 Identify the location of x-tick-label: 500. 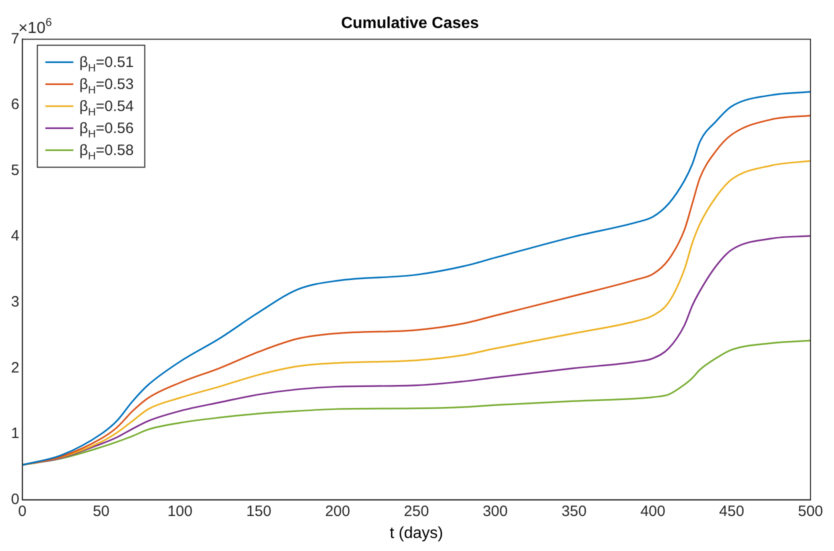
(810, 511).